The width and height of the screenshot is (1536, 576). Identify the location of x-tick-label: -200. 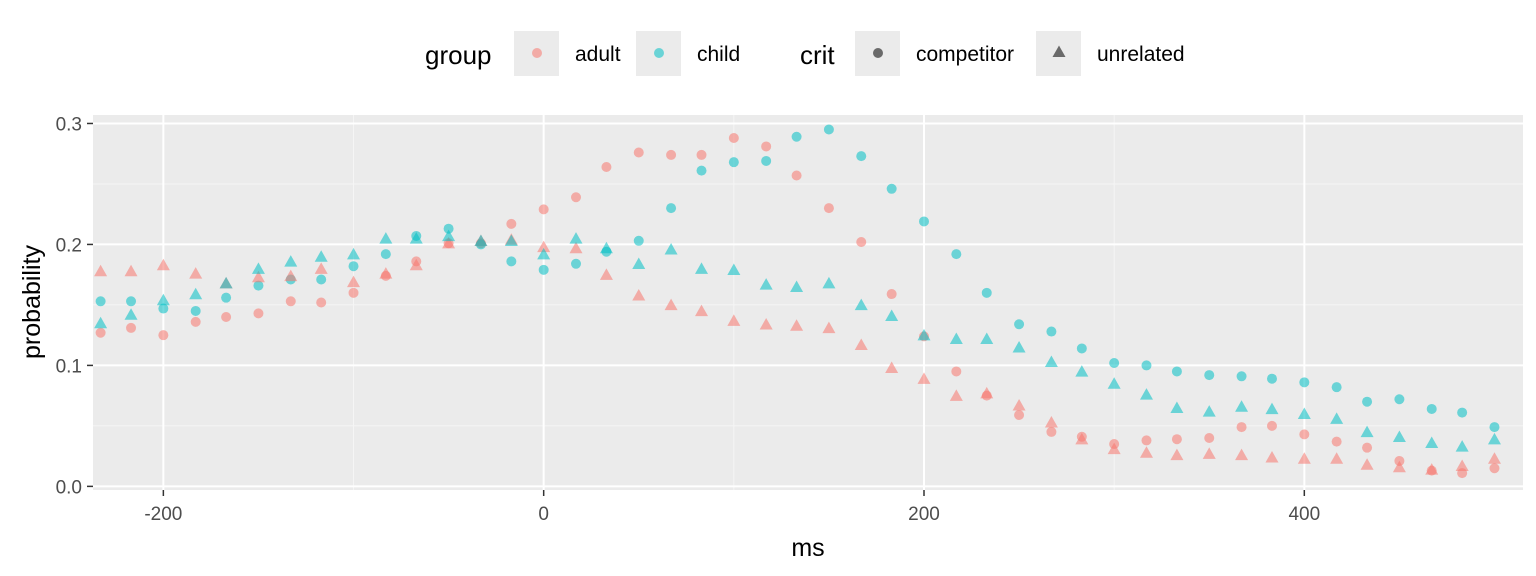
(163, 514).